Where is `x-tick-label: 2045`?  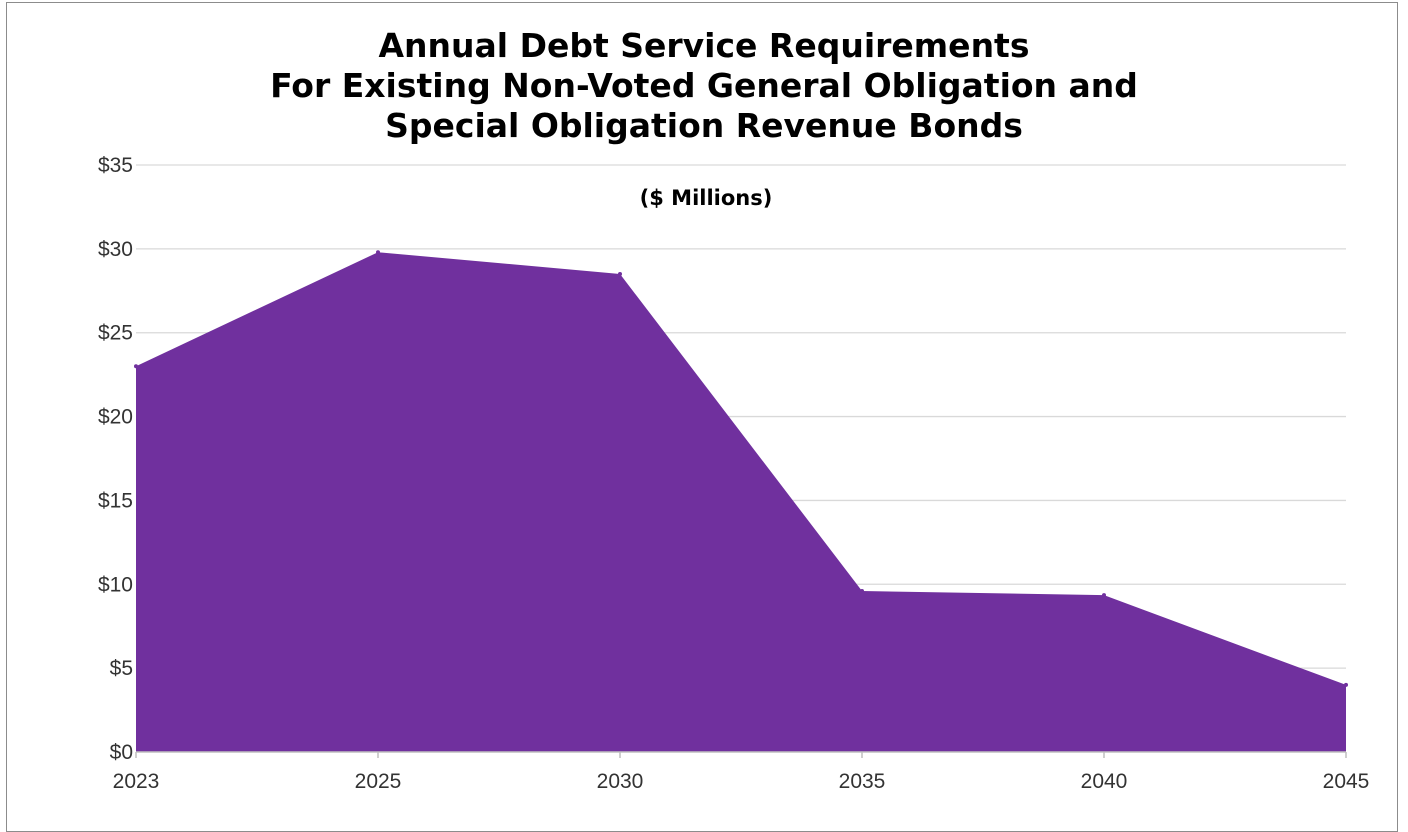
x-tick-label: 2045 is located at coordinates (1346, 781).